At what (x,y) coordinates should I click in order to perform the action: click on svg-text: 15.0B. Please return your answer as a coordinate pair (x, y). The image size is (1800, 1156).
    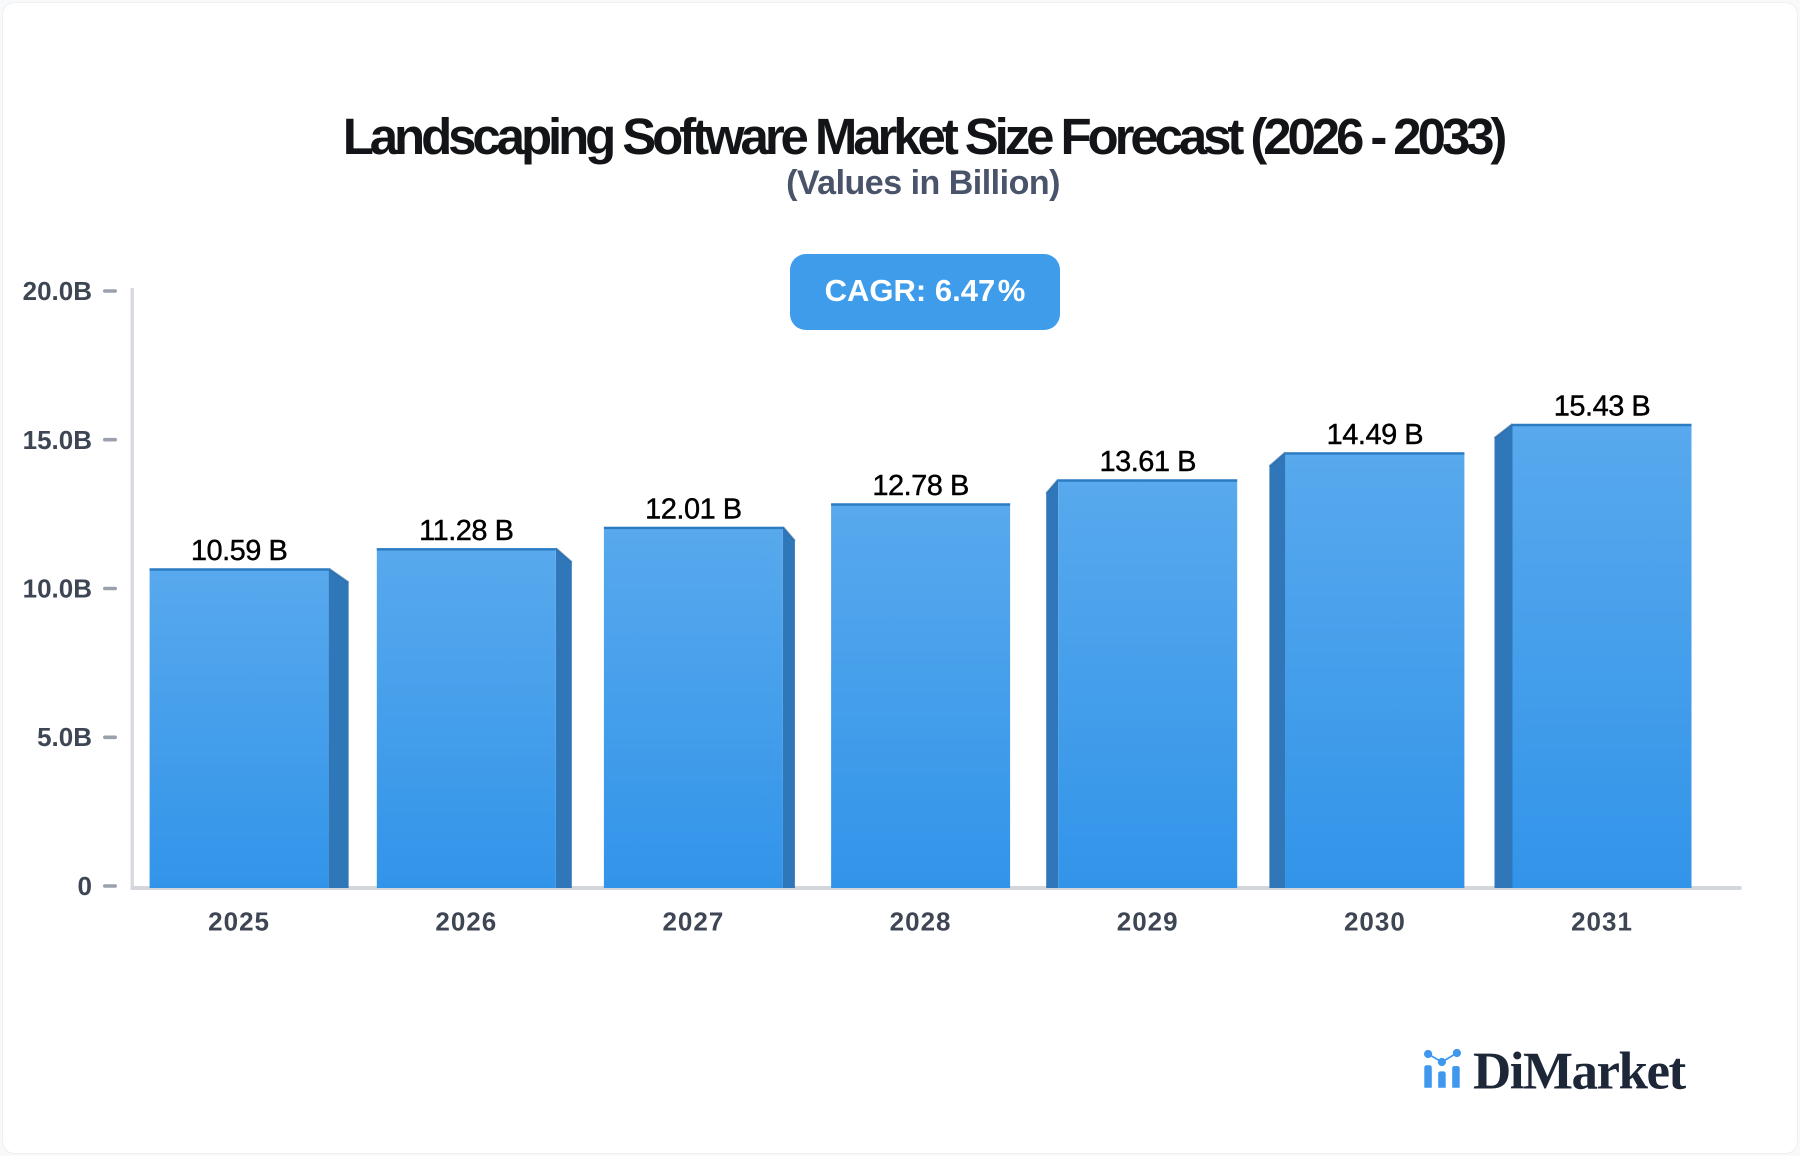
    Looking at the image, I should click on (57, 440).